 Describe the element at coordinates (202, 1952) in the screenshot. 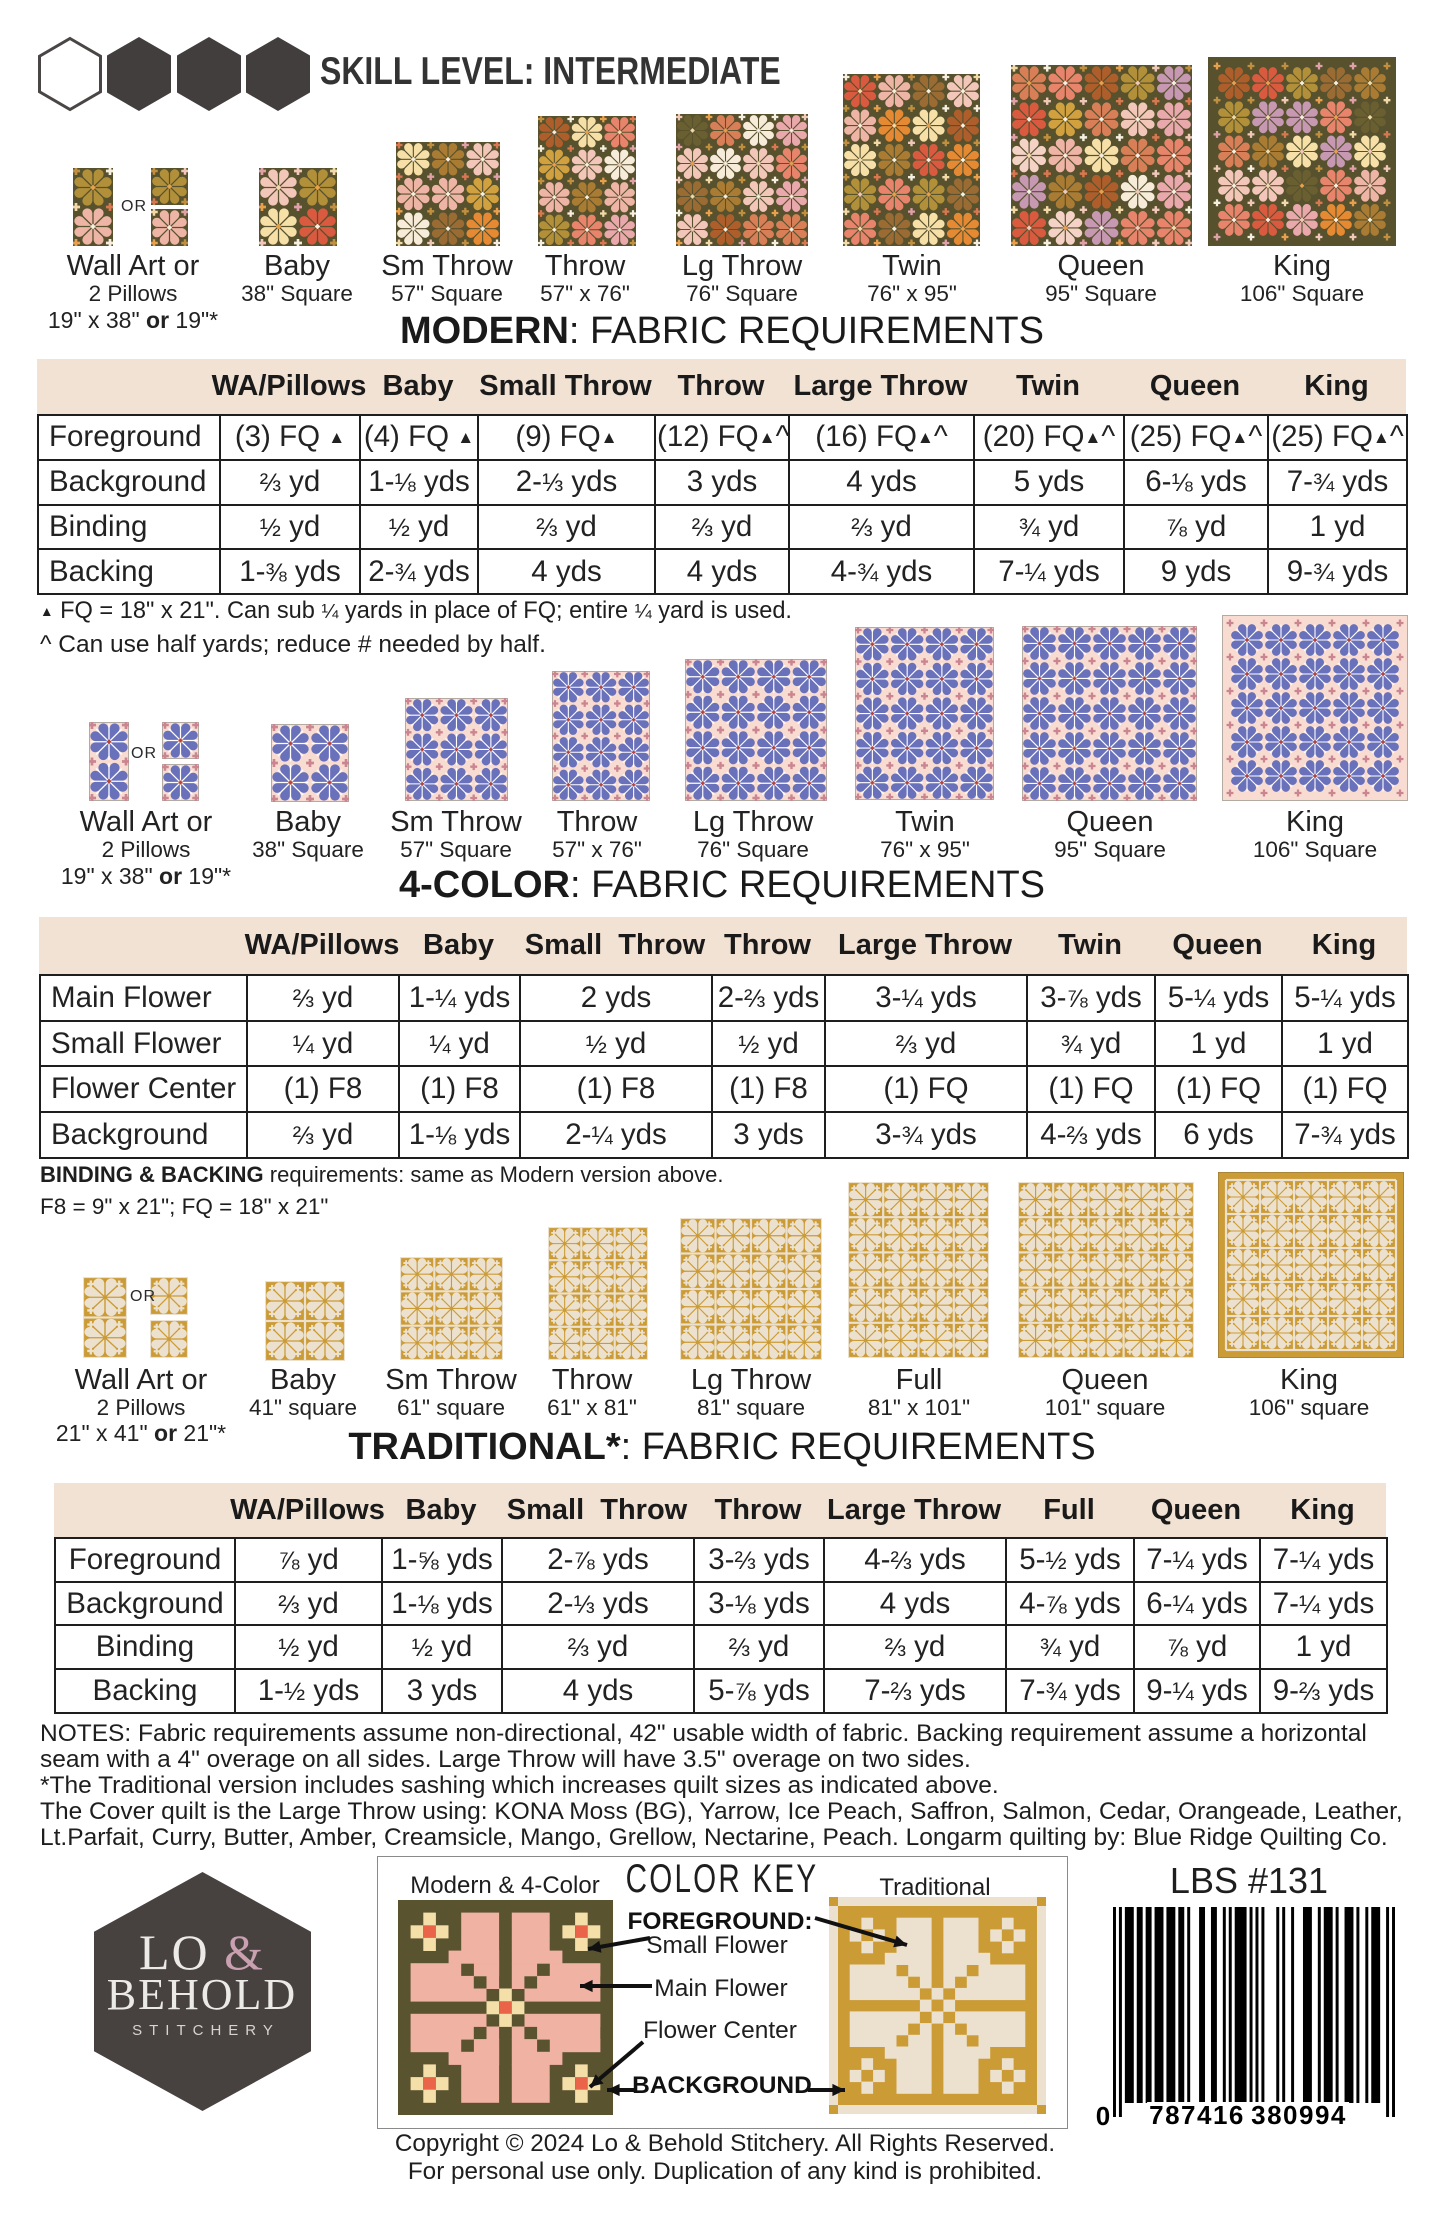

I see `svg-text: LO &` at that location.